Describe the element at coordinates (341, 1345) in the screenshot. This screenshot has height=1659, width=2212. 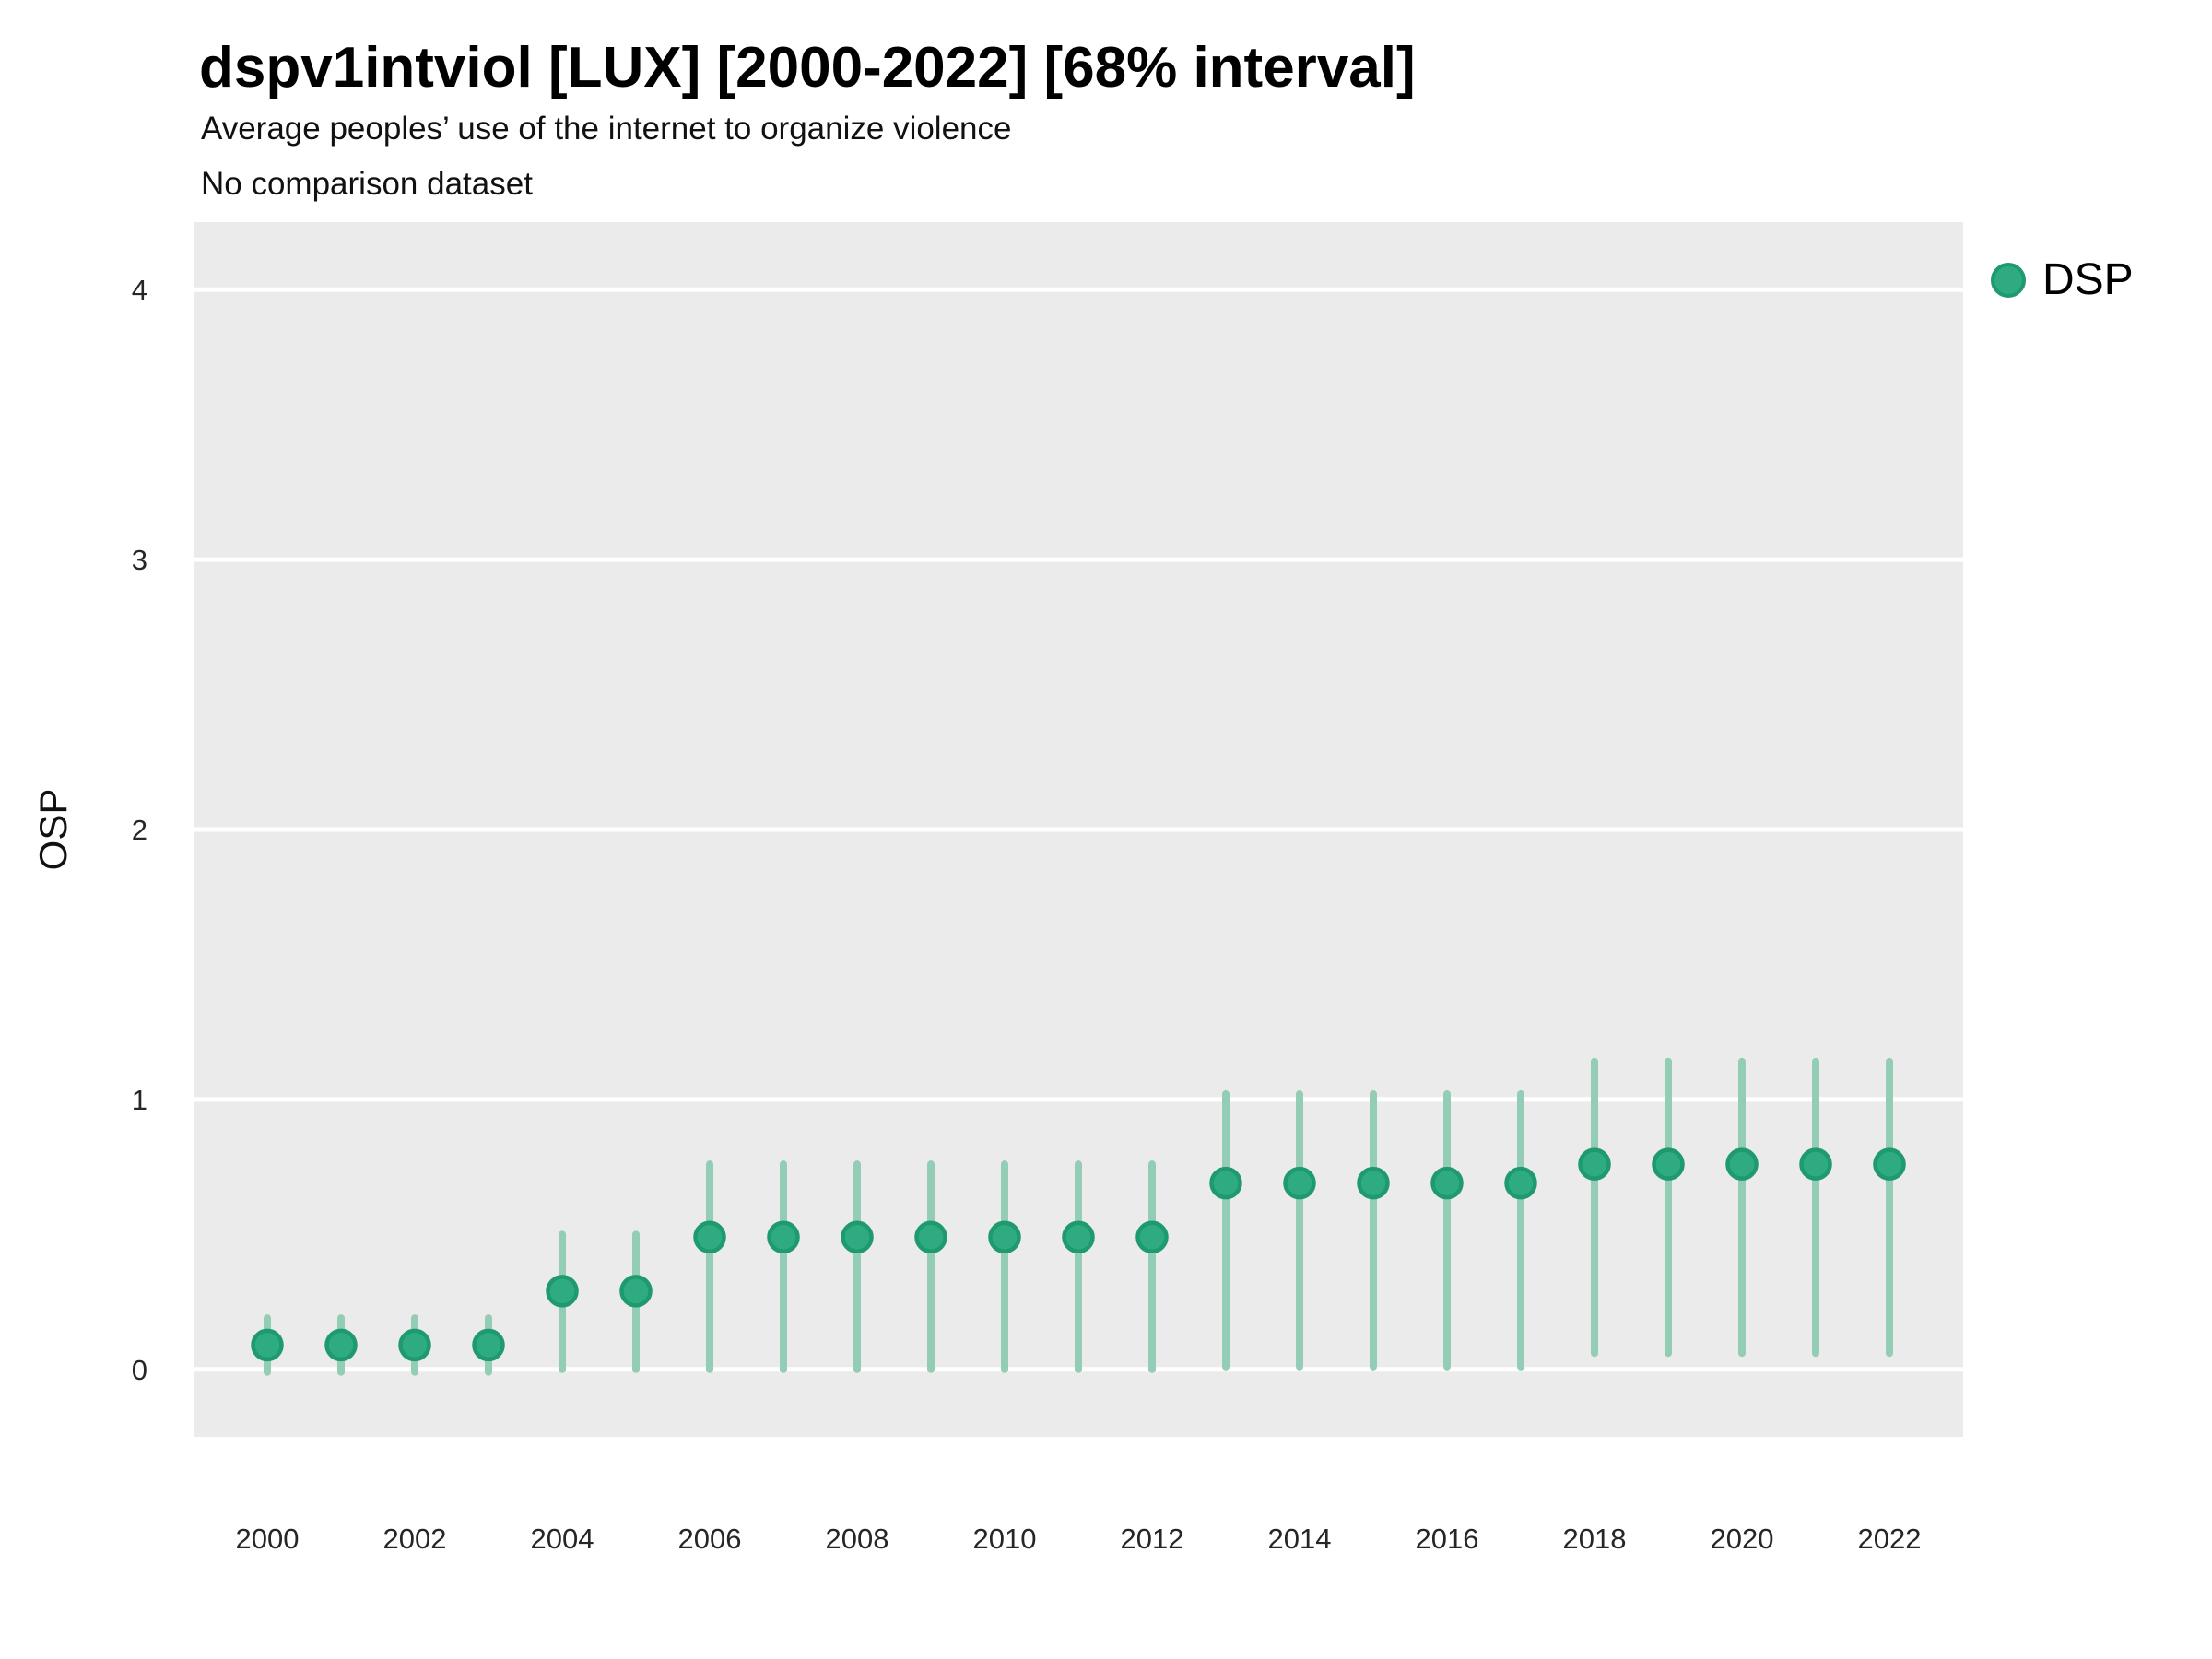
I see `data-point-2001` at that location.